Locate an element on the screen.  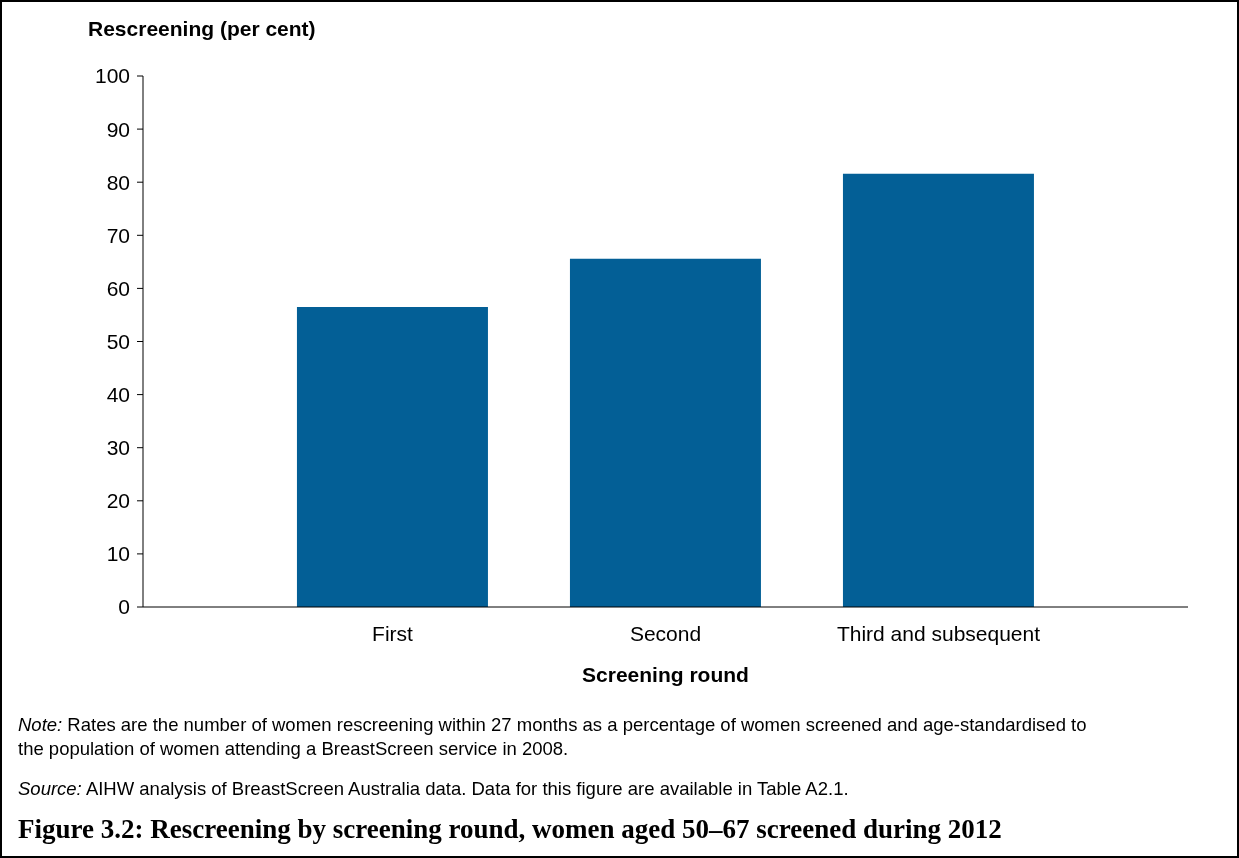
x-axis-title: Screening round is located at coordinates (665, 675).